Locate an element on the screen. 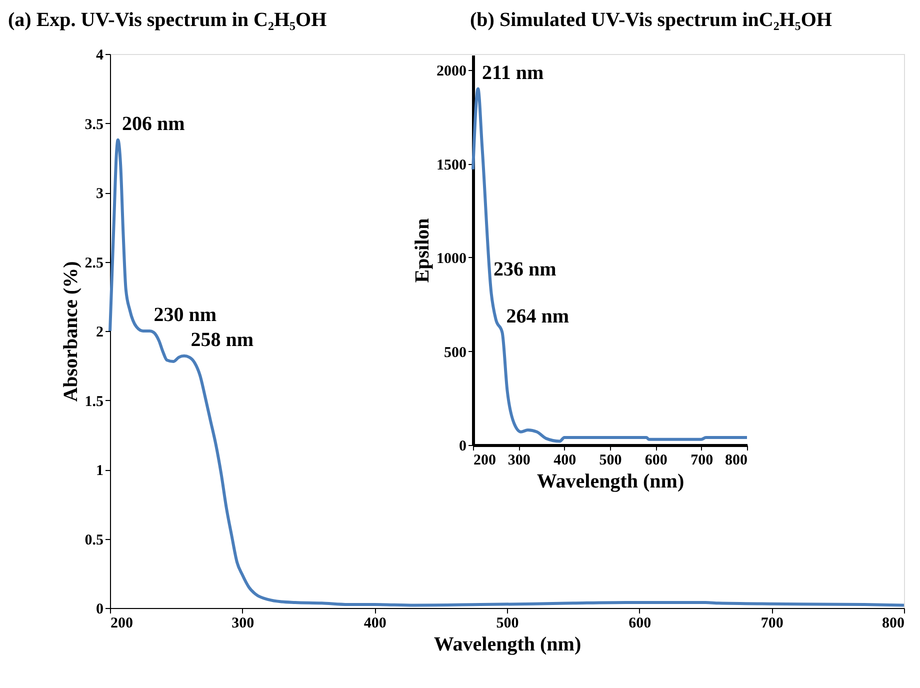 The width and height of the screenshot is (920, 688). annotation: 211 nm is located at coordinates (513, 73).